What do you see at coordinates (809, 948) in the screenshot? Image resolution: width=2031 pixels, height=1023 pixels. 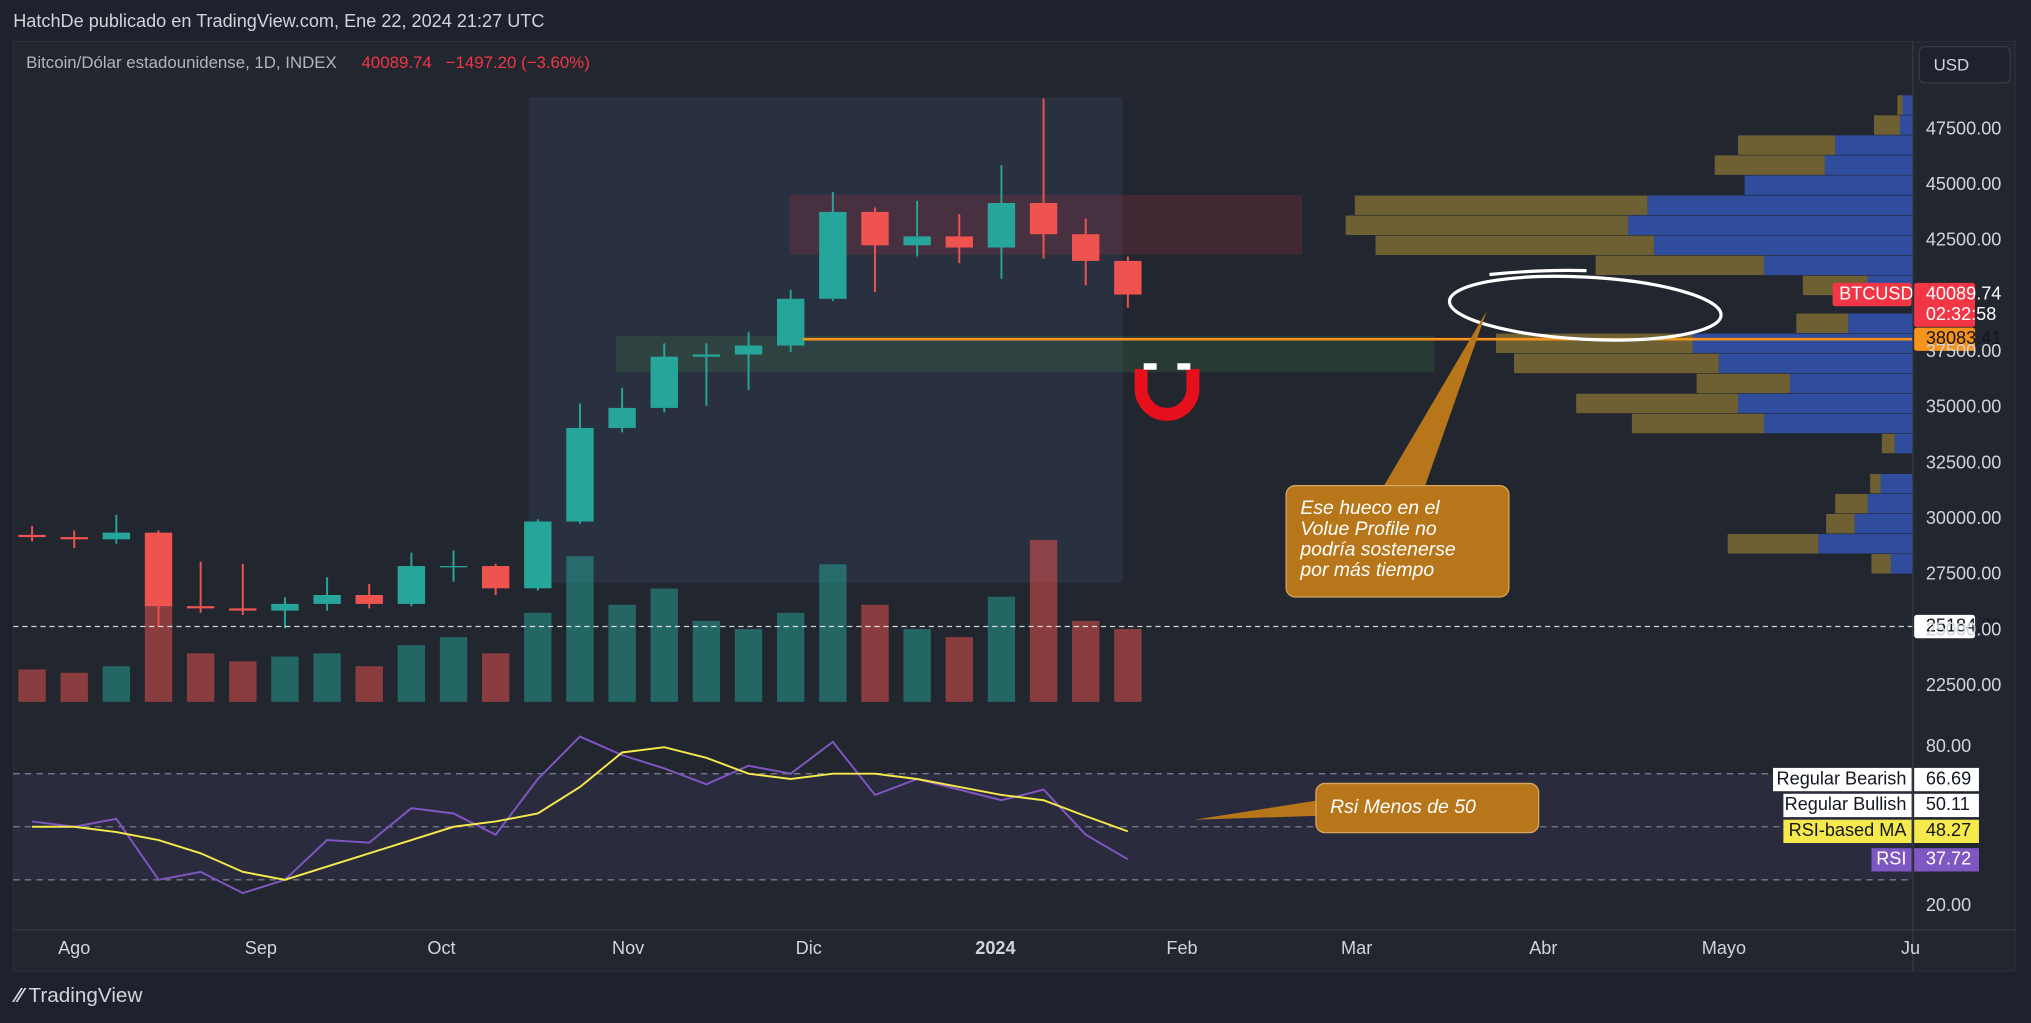 I see `x-tick-label: Dic` at bounding box center [809, 948].